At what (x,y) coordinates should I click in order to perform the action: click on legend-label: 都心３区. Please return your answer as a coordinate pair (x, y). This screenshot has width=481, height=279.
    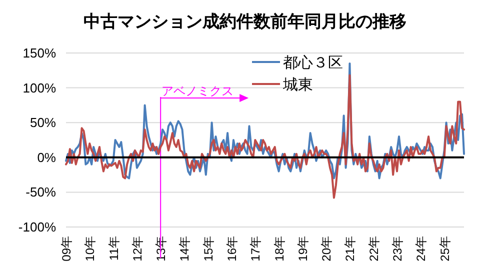
    Looking at the image, I should click on (313, 63).